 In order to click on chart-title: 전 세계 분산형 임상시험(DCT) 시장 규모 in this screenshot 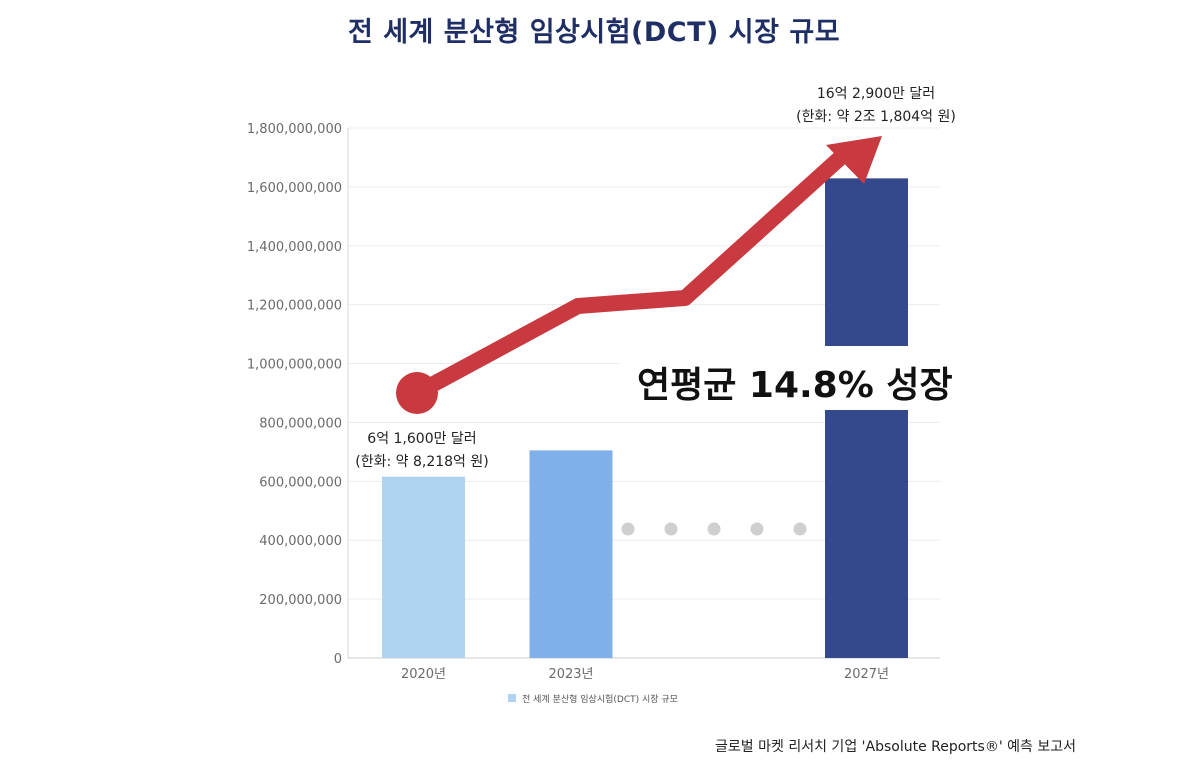, I will do `click(594, 32)`.